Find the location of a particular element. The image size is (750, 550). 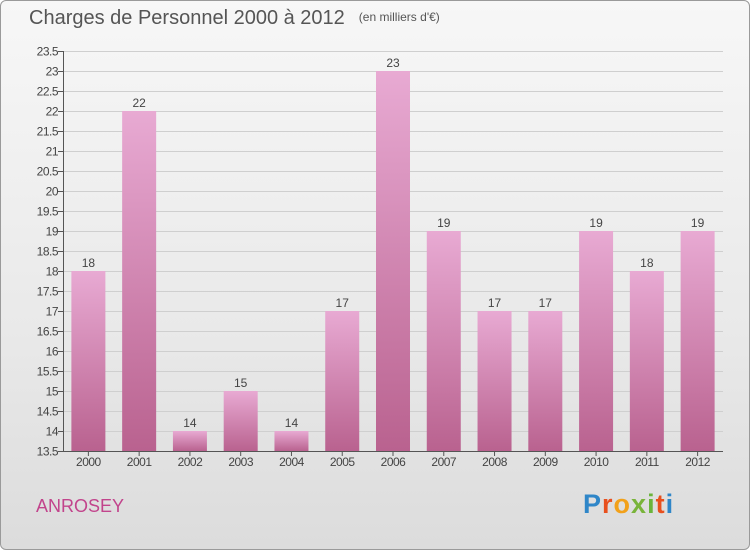

y-tick-label: 20 is located at coordinates (52, 192).